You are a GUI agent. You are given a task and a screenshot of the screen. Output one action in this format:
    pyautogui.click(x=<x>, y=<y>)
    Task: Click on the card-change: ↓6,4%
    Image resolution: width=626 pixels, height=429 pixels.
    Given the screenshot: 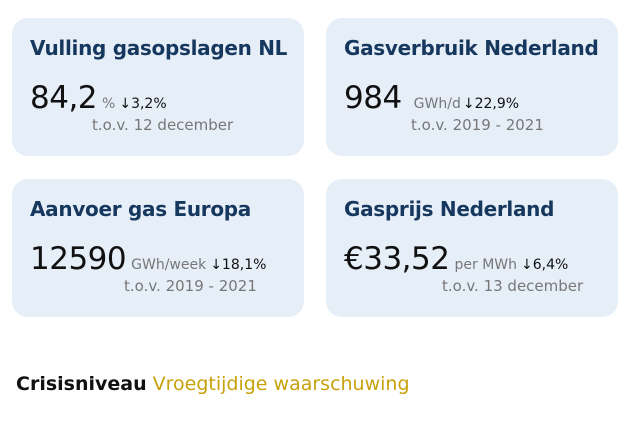 What is the action you would take?
    pyautogui.click(x=545, y=265)
    